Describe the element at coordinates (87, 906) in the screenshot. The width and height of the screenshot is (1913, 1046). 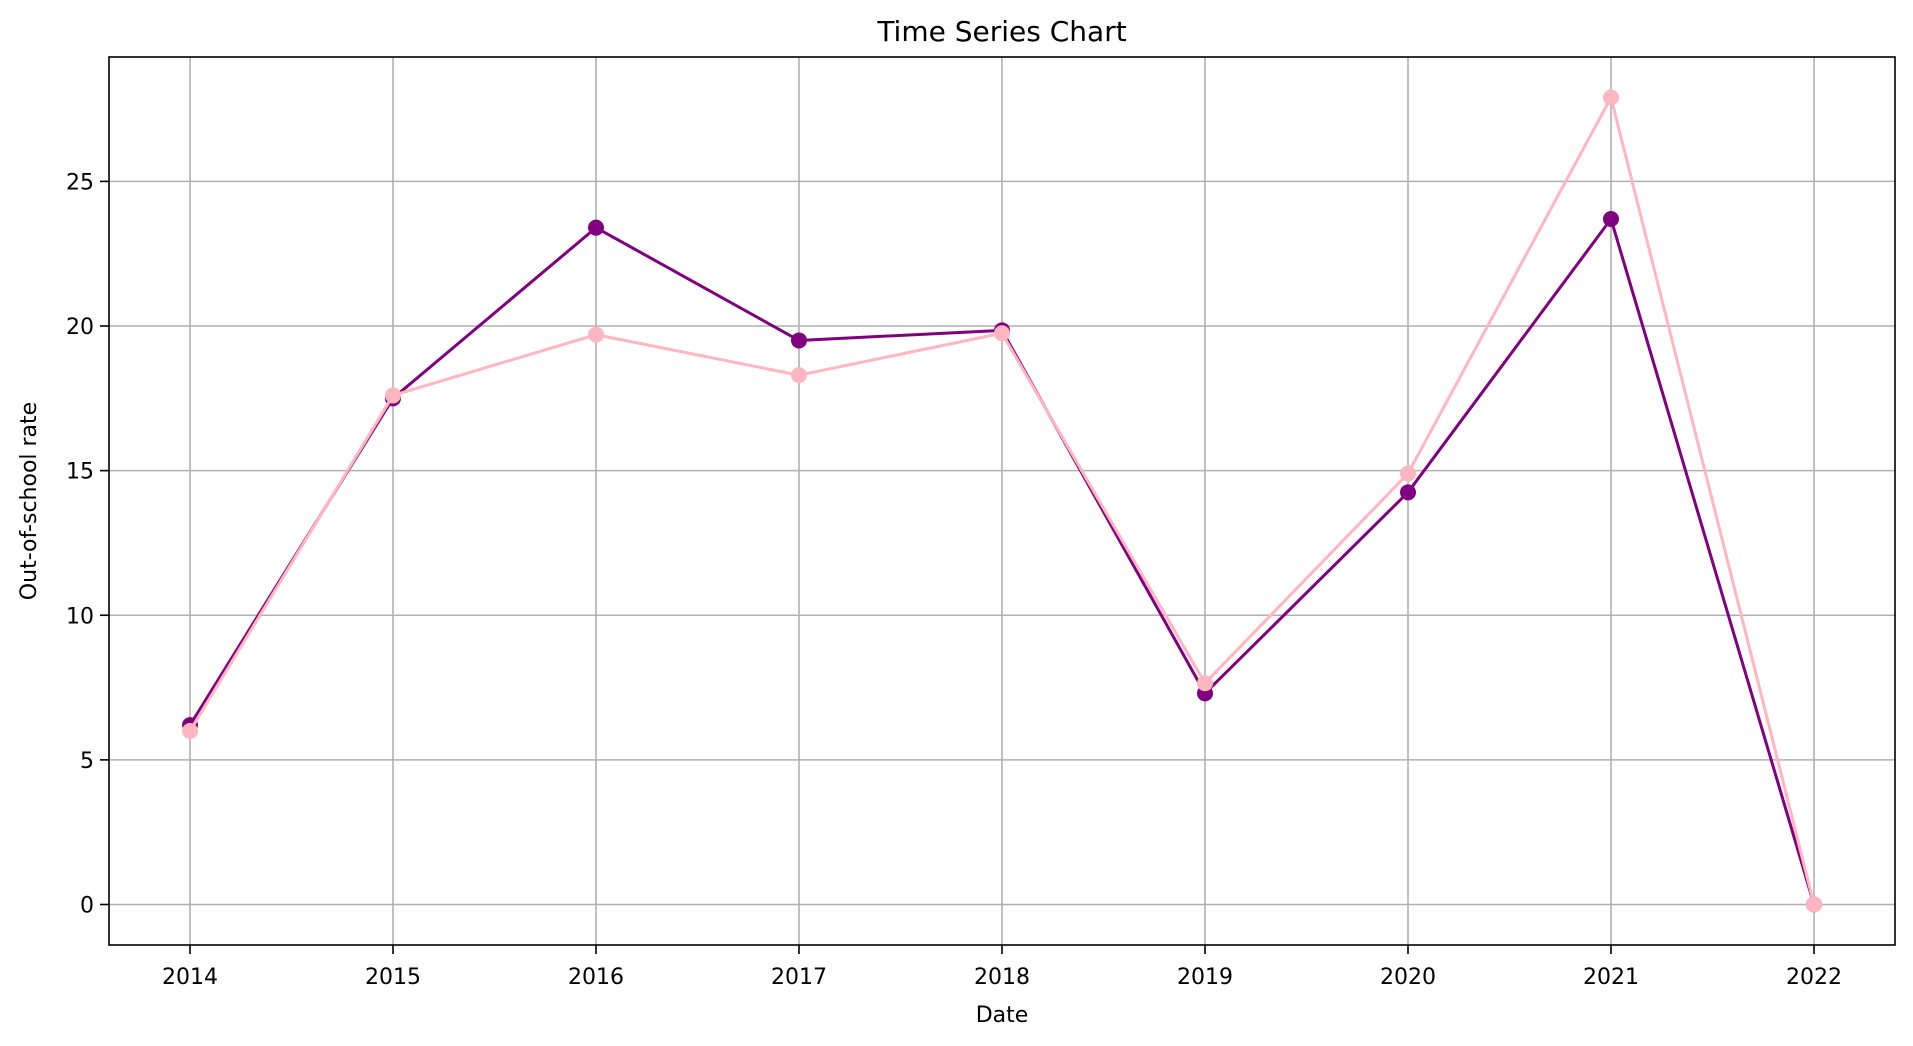
I see `y-tick-label: 0` at that location.